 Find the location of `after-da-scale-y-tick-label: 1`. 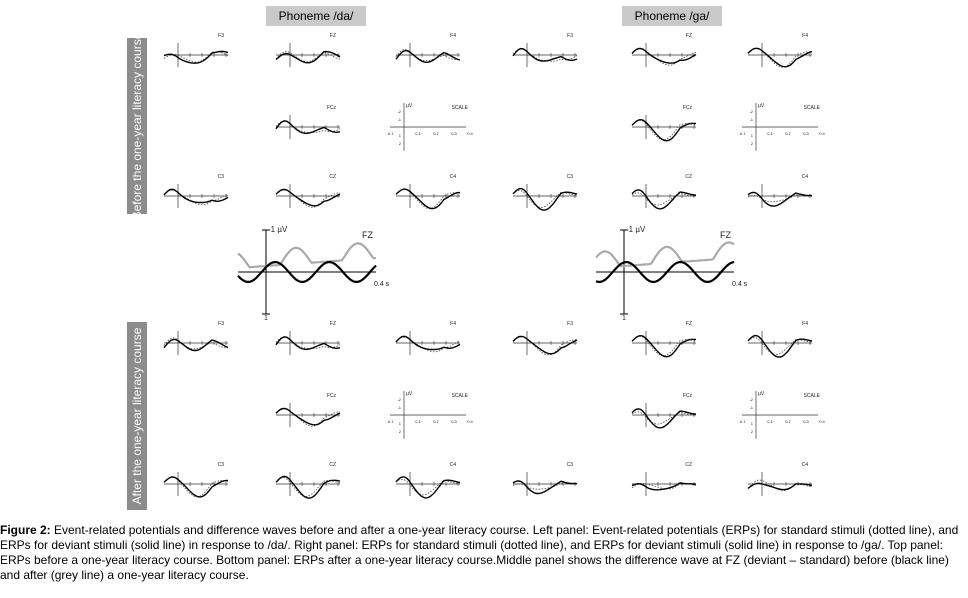

after-da-scale-y-tick-label: 1 is located at coordinates (400, 423).